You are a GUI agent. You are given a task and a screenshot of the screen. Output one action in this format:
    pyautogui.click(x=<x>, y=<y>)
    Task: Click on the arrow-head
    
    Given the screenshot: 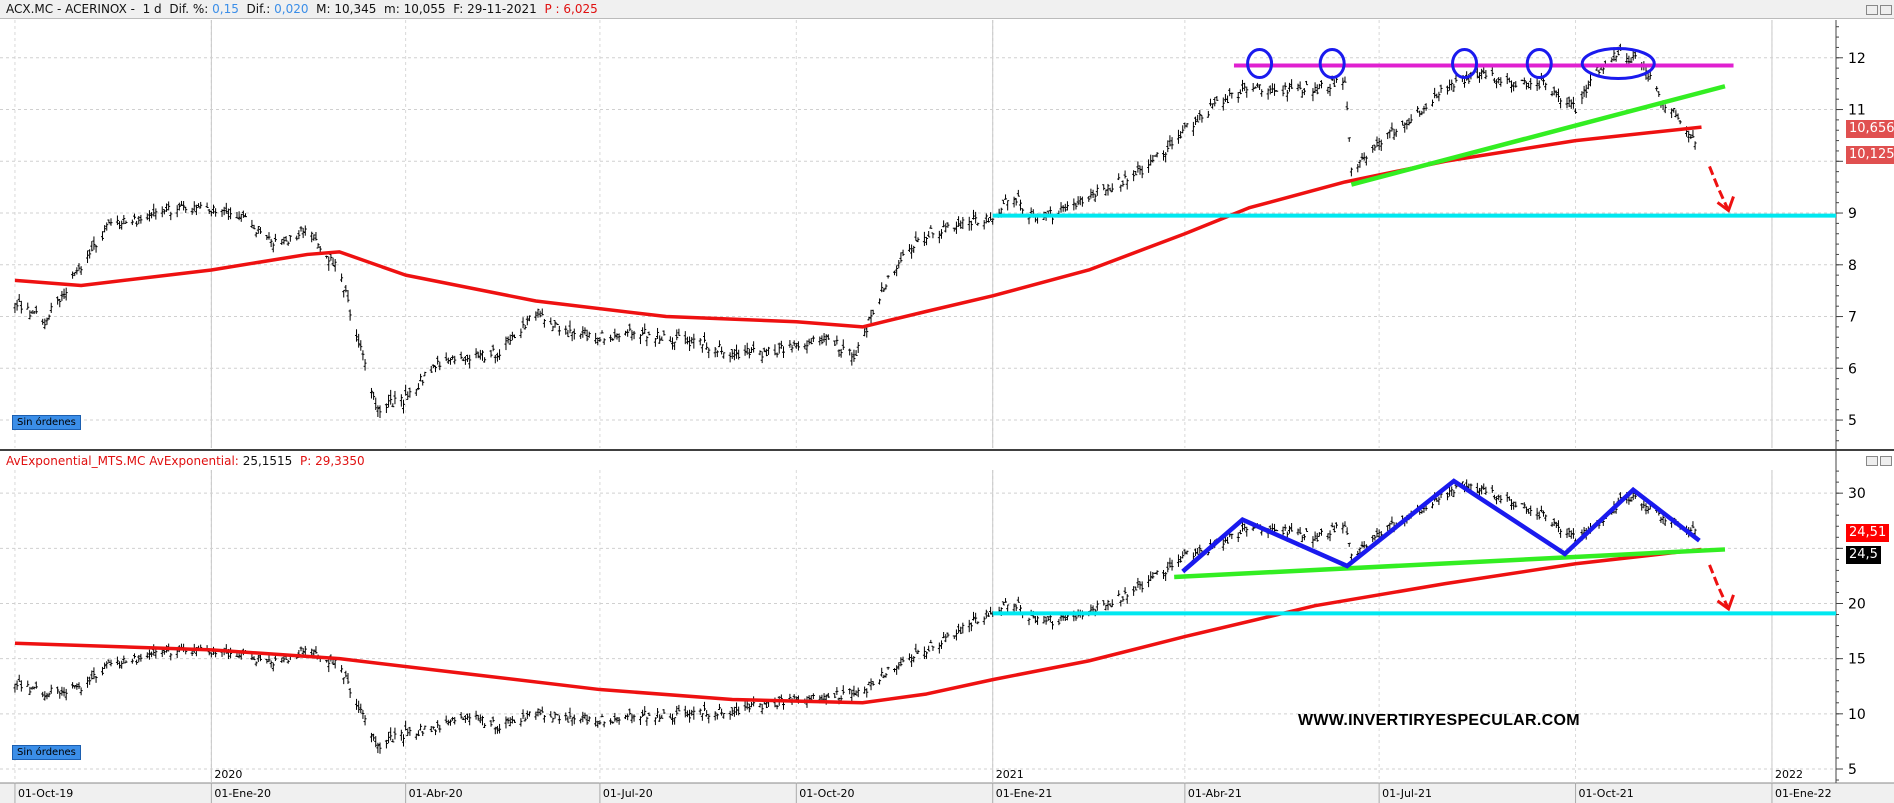 What is the action you would take?
    pyautogui.click(x=1725, y=204)
    